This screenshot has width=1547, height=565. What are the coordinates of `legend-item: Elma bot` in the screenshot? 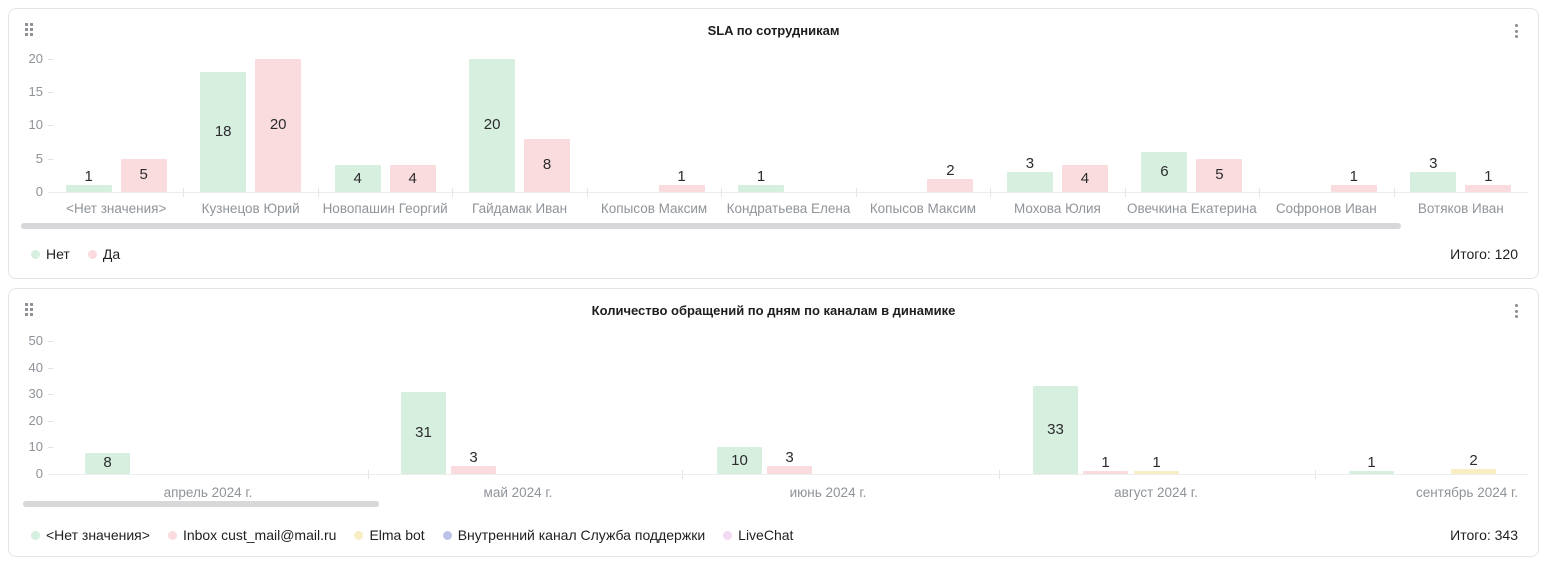 It's located at (389, 535).